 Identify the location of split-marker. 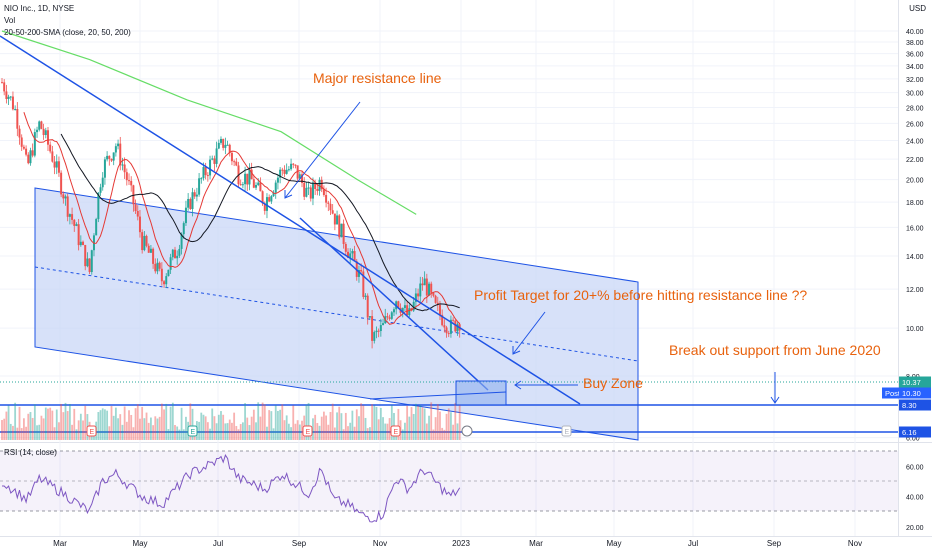
(467, 431).